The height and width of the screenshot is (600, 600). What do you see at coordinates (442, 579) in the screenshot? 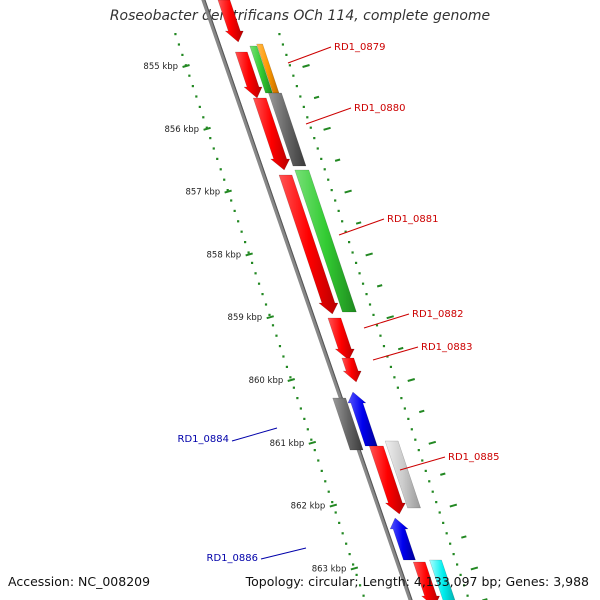
I see `gene-arrow-cyan` at bounding box center [442, 579].